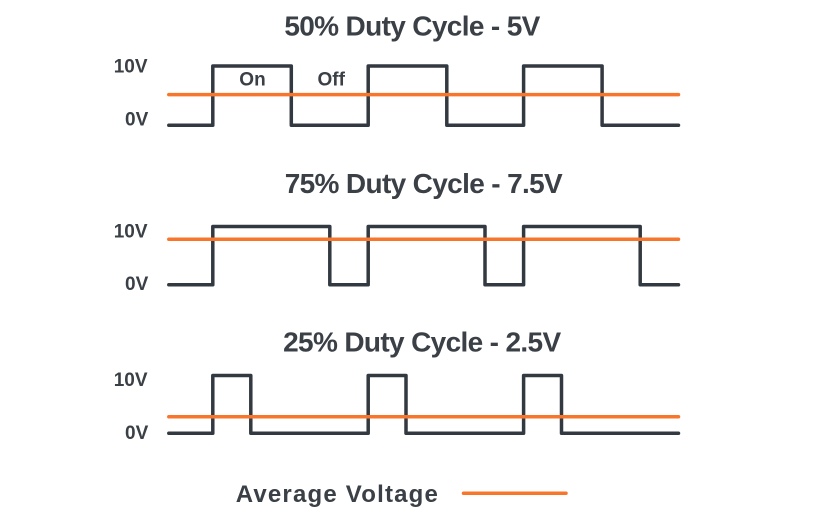 Image resolution: width=823 pixels, height=521 pixels. What do you see at coordinates (331, 80) in the screenshot?
I see `svg-text: Off` at bounding box center [331, 80].